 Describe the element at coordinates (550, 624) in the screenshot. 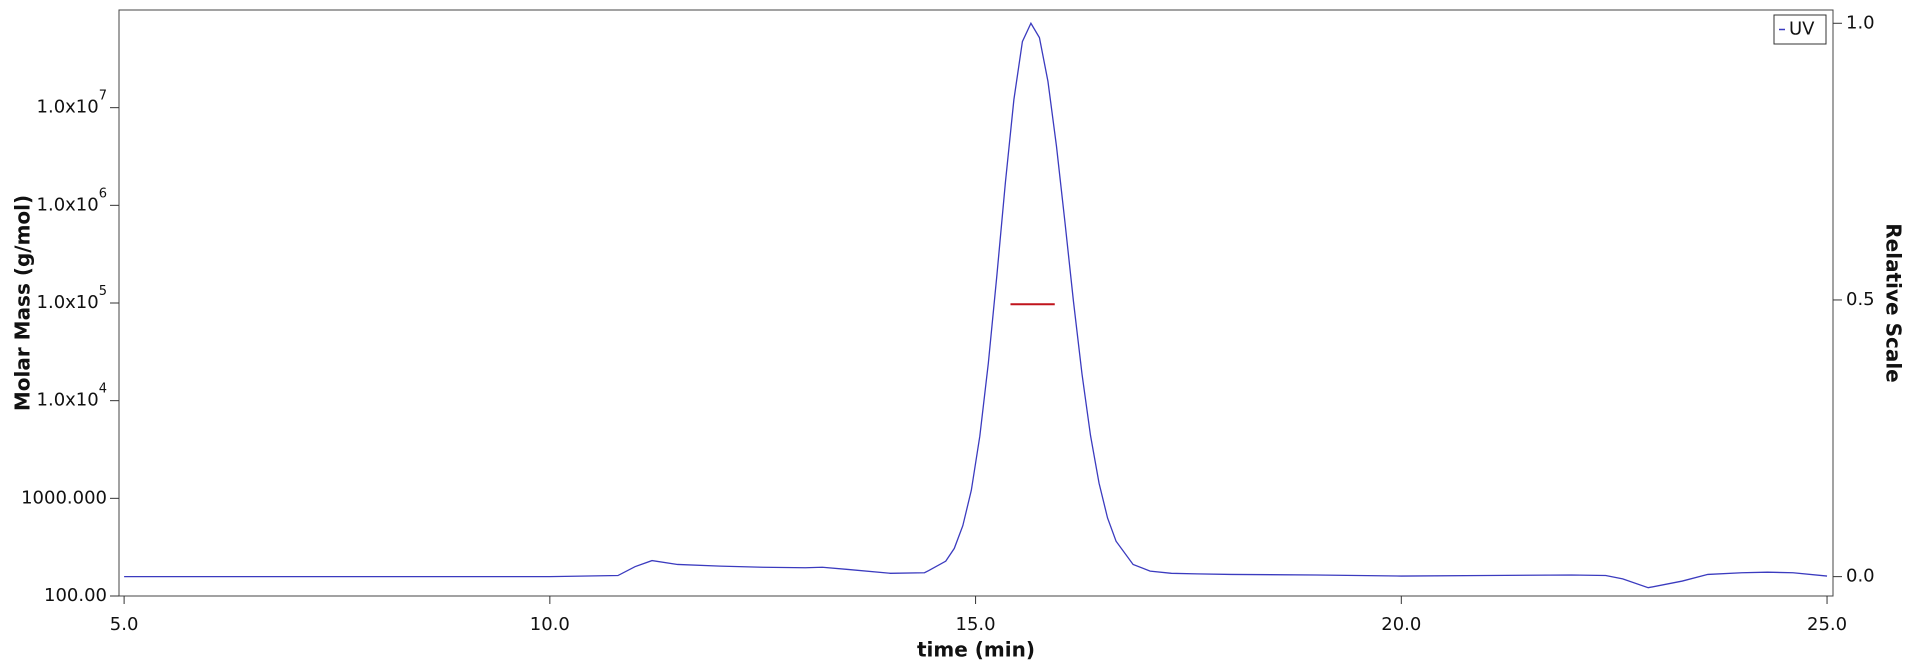

I see `x-tick-label: 10.0` at that location.